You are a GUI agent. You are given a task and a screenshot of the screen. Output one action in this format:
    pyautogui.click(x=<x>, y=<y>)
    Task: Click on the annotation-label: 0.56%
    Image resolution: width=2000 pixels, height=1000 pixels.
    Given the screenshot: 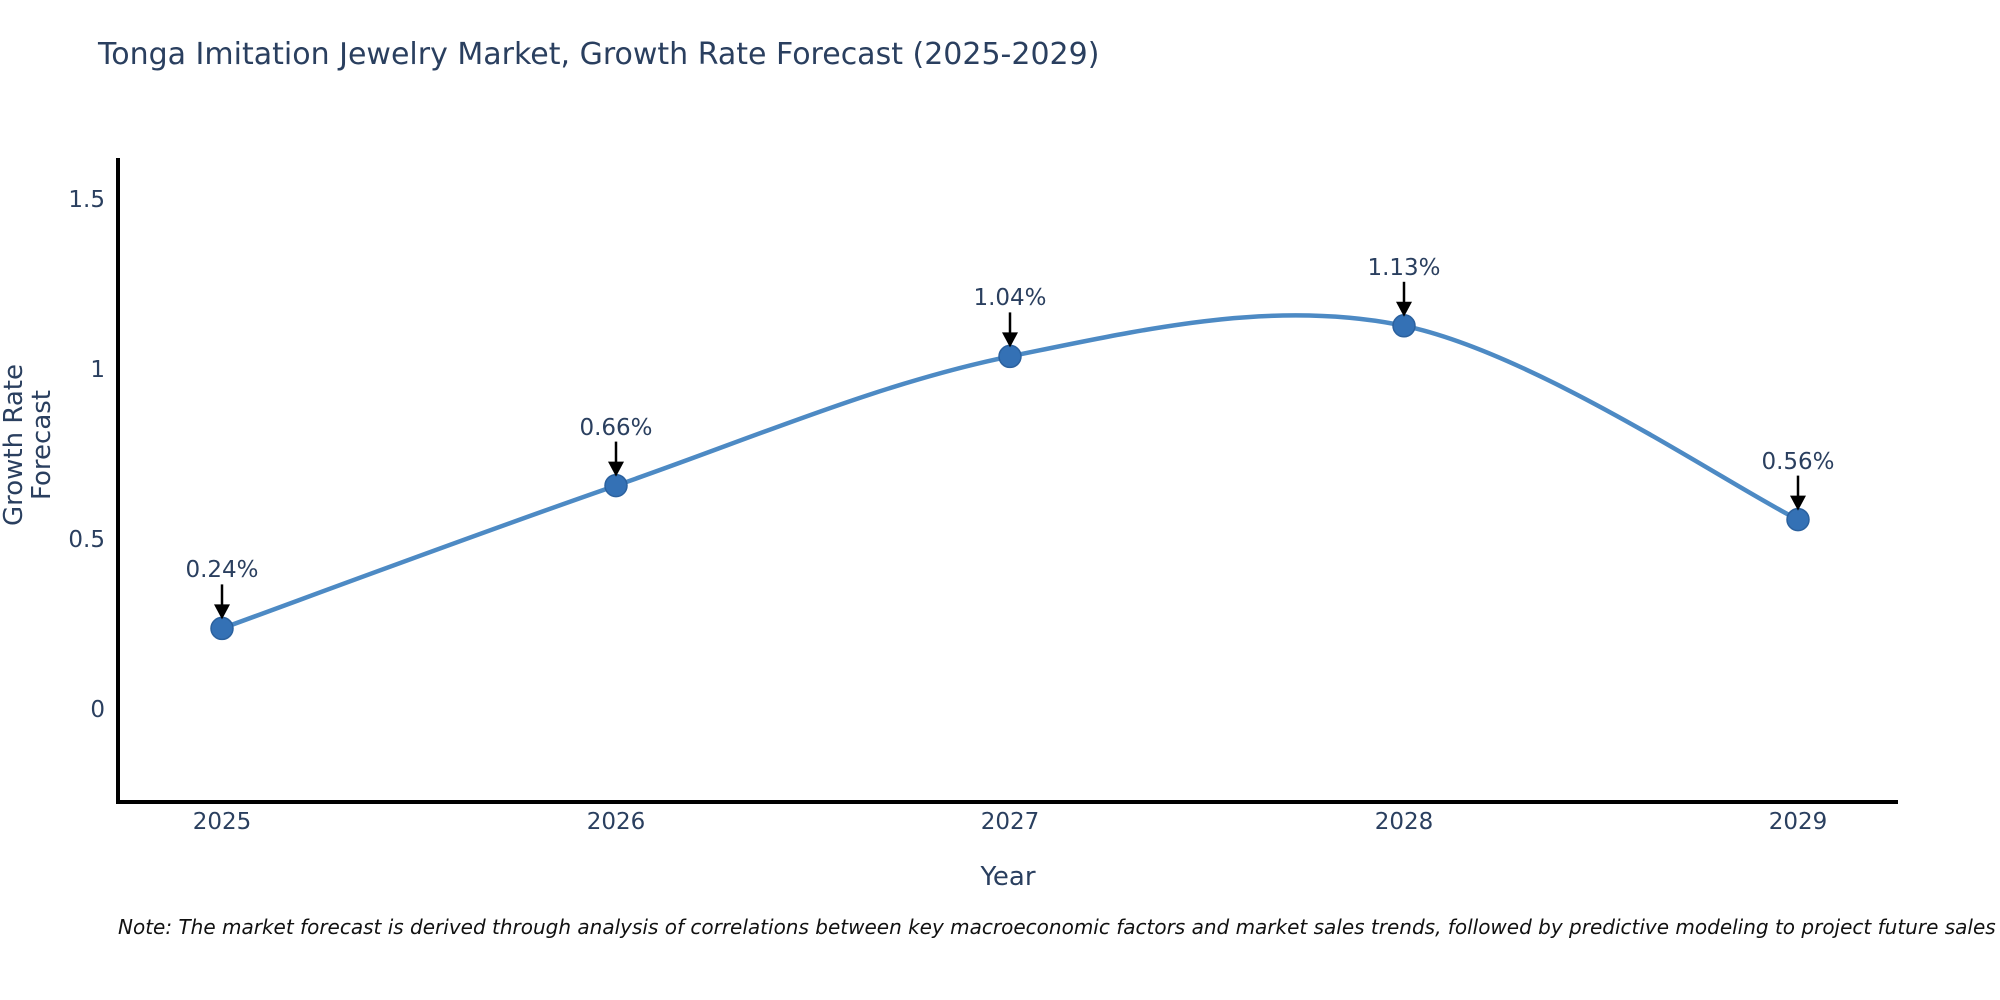 What is the action you would take?
    pyautogui.click(x=1798, y=461)
    